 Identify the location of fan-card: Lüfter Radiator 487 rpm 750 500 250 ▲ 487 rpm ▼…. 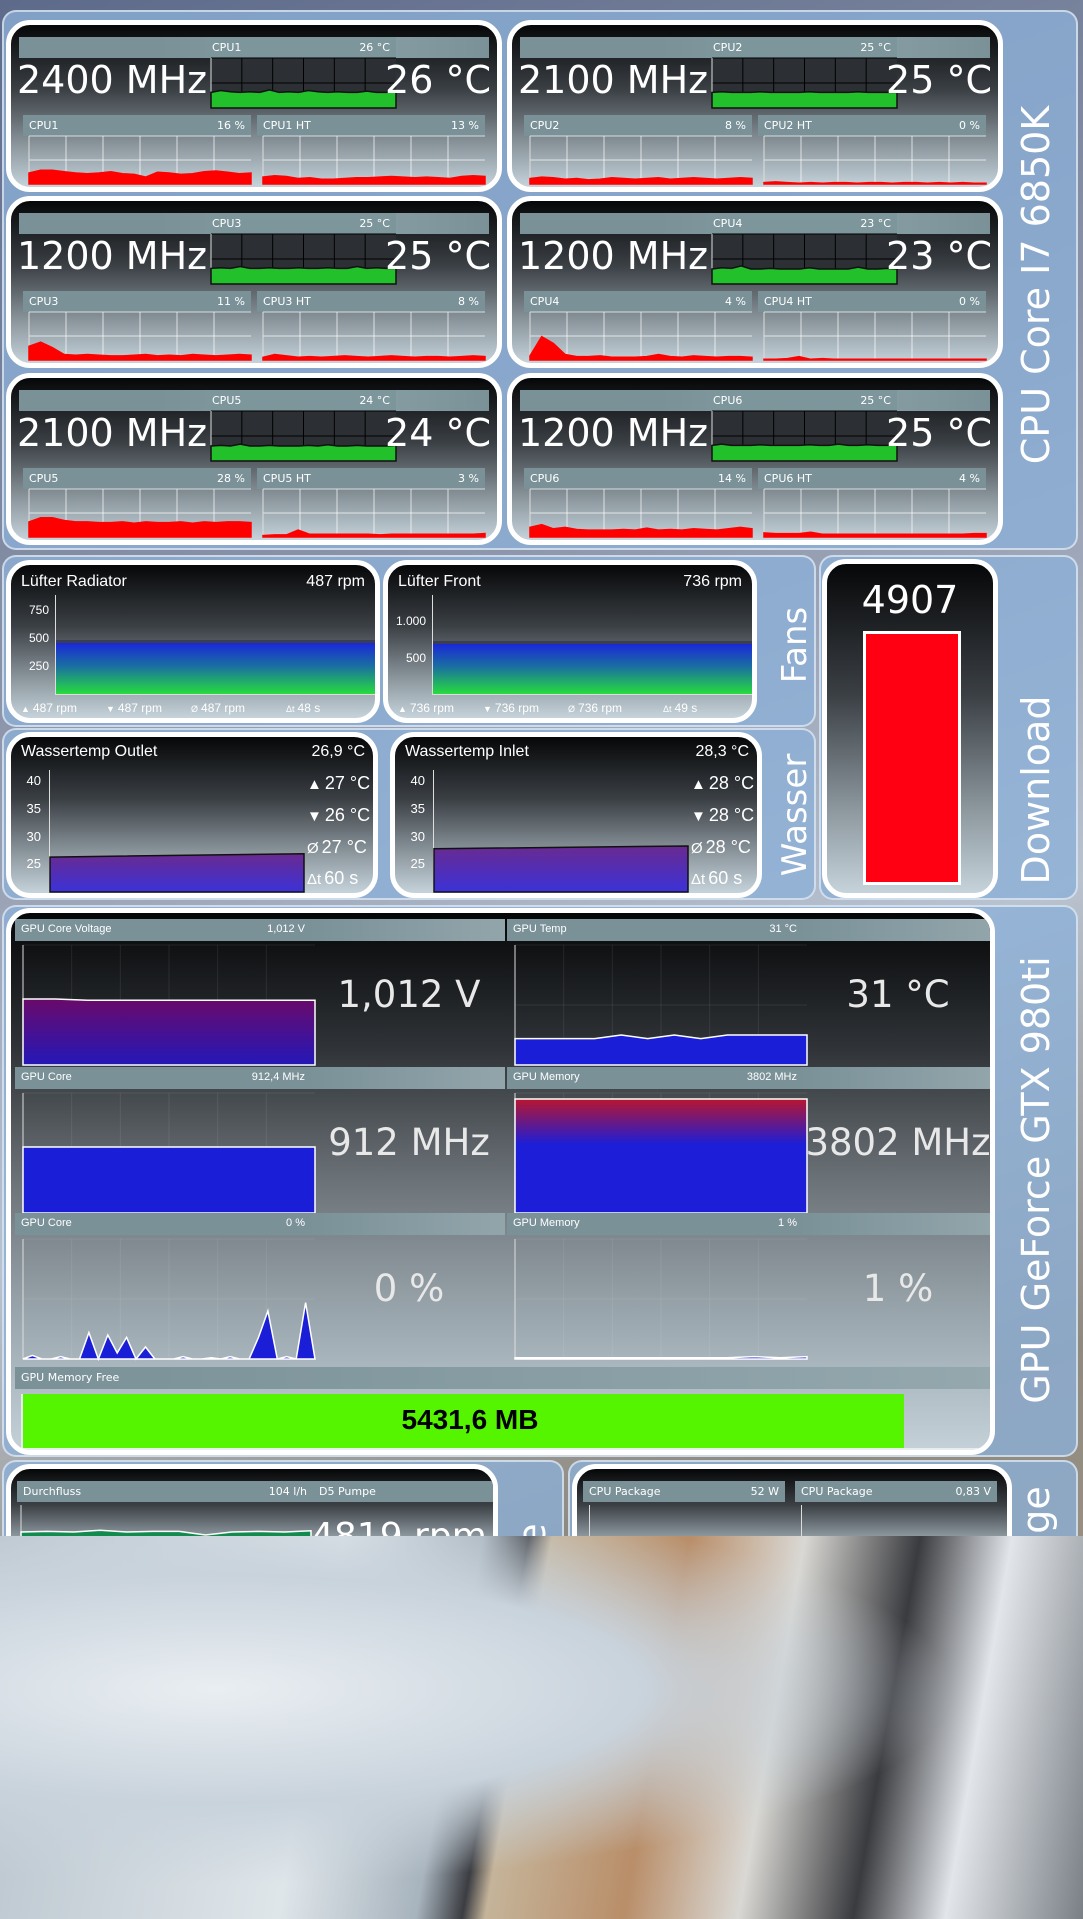
(193, 641).